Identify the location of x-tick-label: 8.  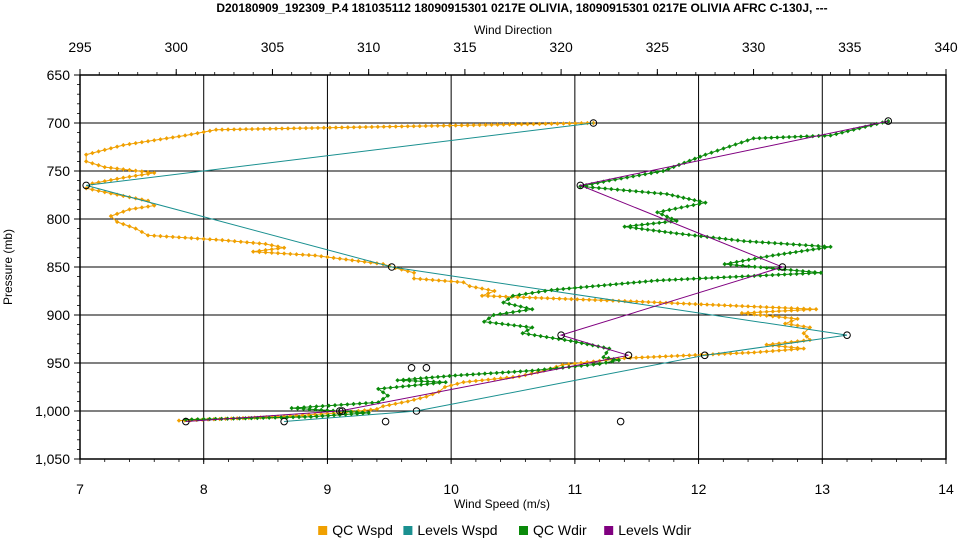
(204, 489).